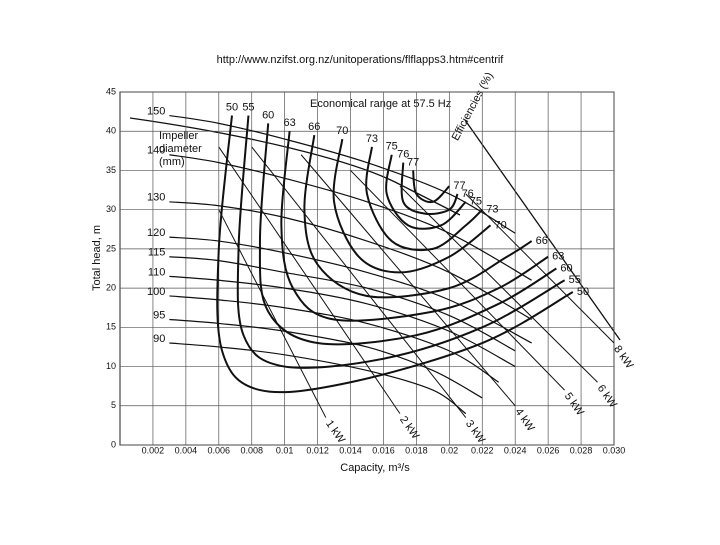 The width and height of the screenshot is (720, 545). I want to click on power-label: 3 kW, so click(475, 432).